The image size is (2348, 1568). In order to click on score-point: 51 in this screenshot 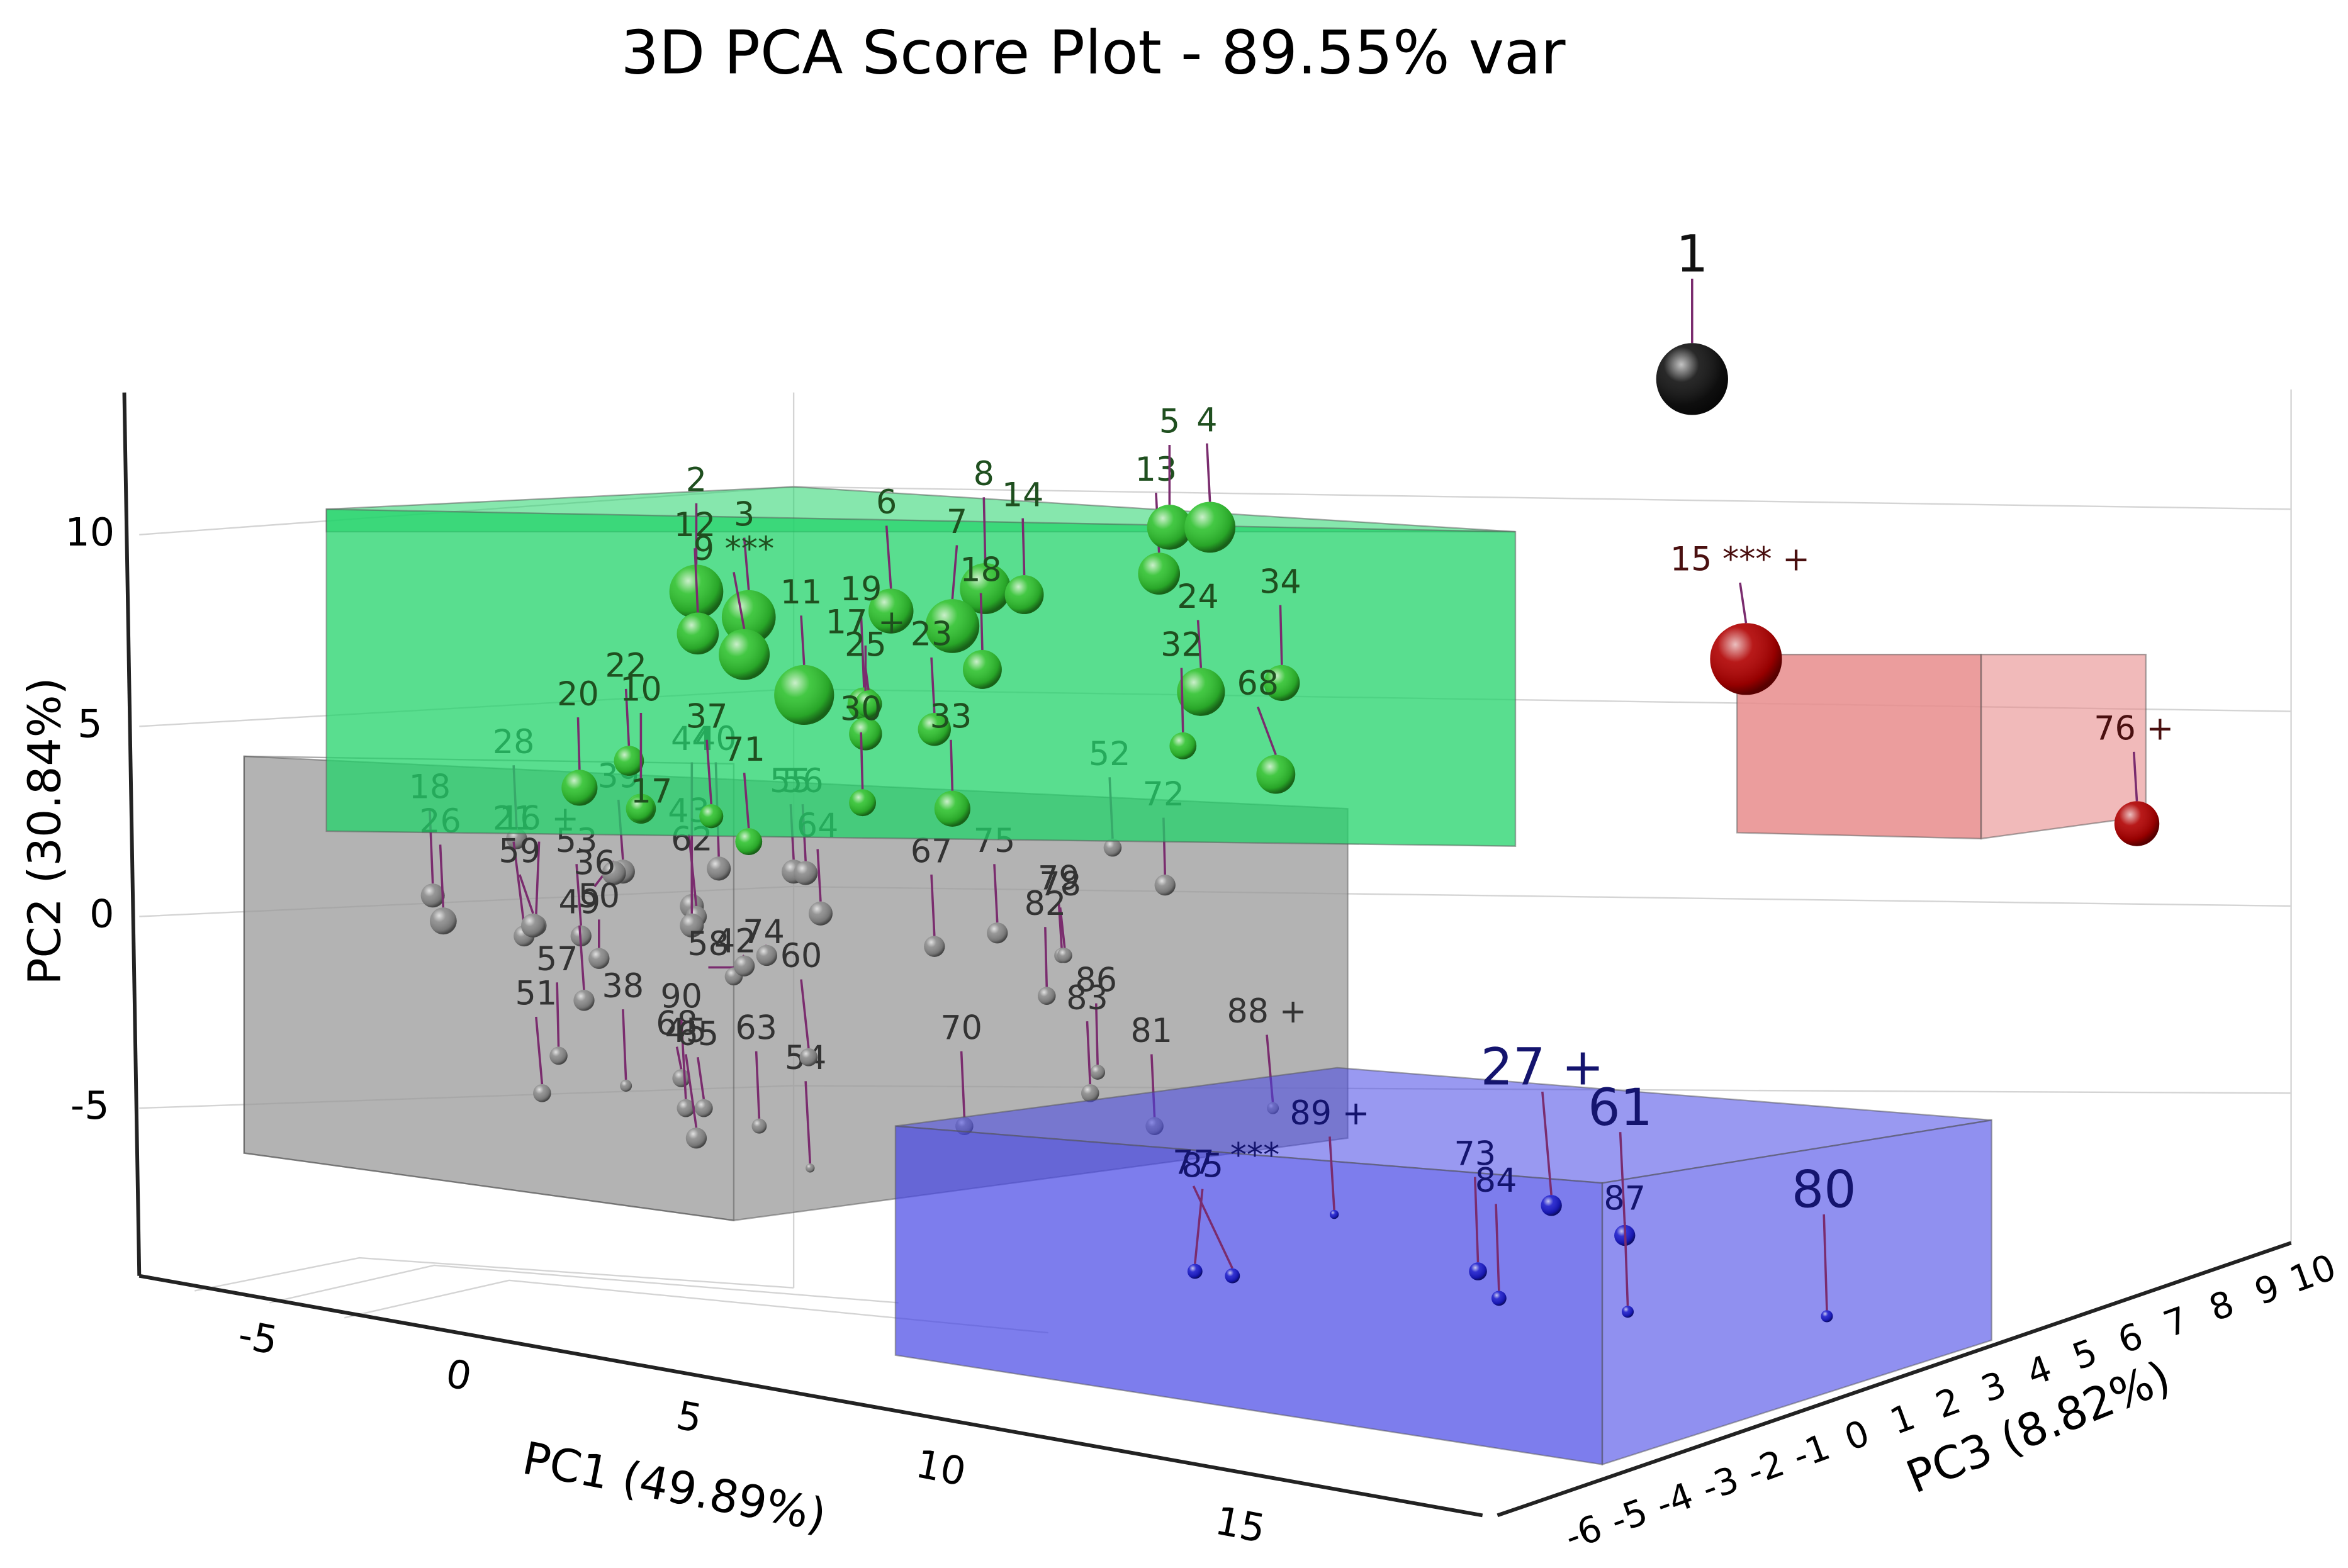, I will do `click(536, 1038)`.